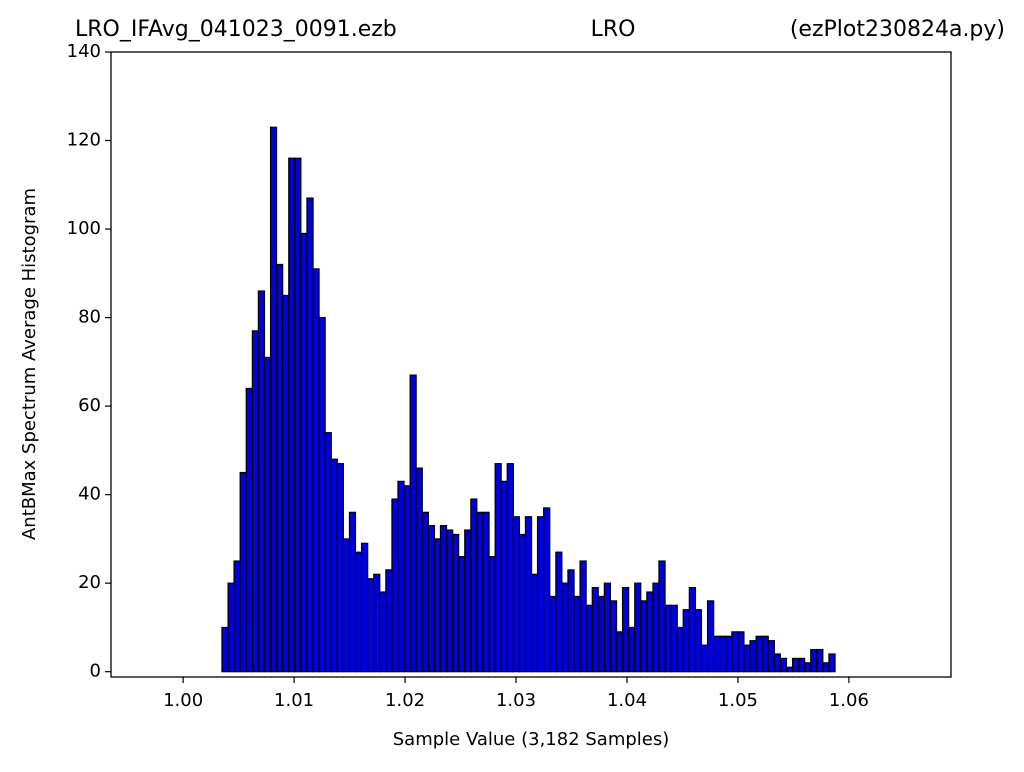 This screenshot has width=1024, height=772. What do you see at coordinates (294, 700) in the screenshot?
I see `x-tick-label: 1.01` at bounding box center [294, 700].